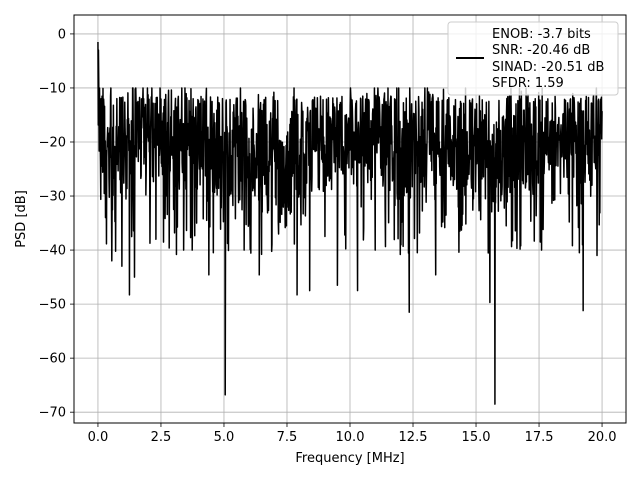 The image size is (640, 480). I want to click on x-tick-label: 20.0, so click(602, 437).